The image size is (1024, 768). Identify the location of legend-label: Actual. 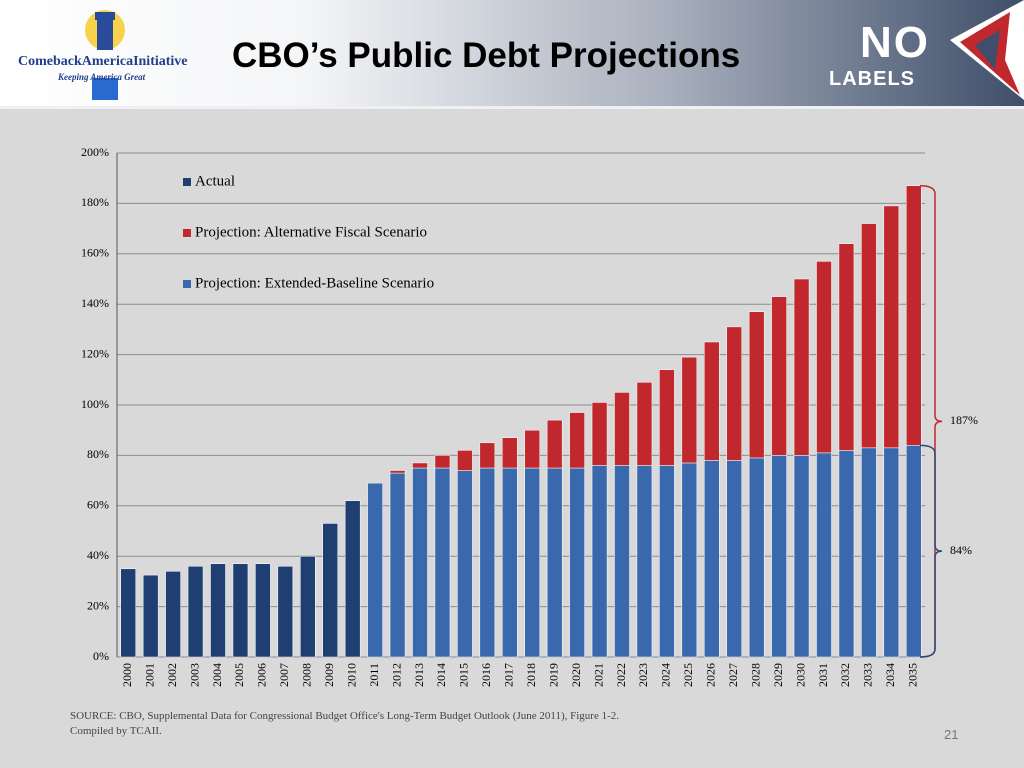
(215, 181).